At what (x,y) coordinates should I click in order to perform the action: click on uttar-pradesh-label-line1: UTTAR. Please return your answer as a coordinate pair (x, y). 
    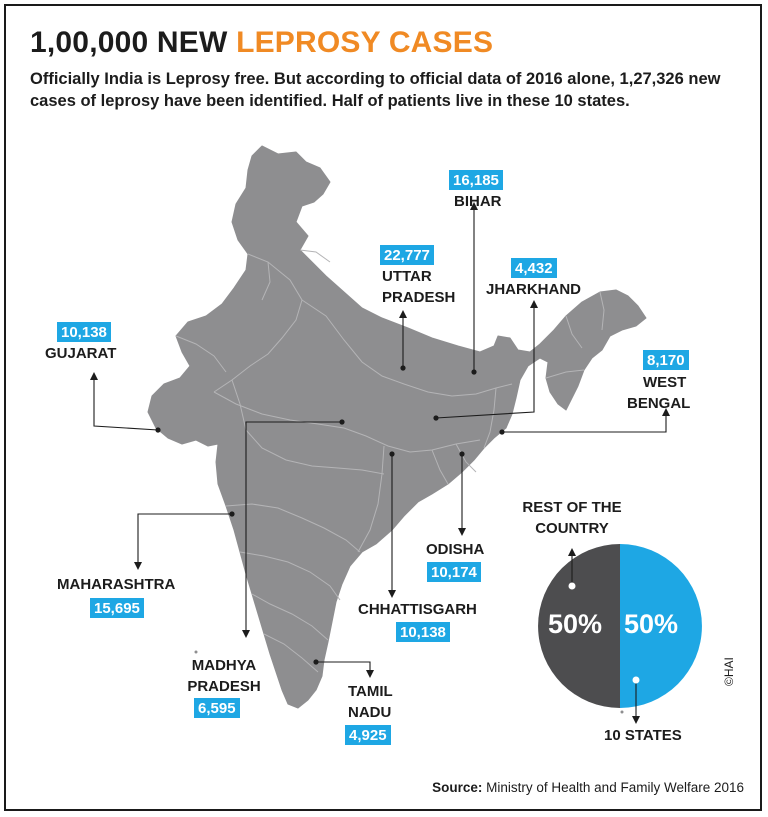
    Looking at the image, I should click on (407, 276).